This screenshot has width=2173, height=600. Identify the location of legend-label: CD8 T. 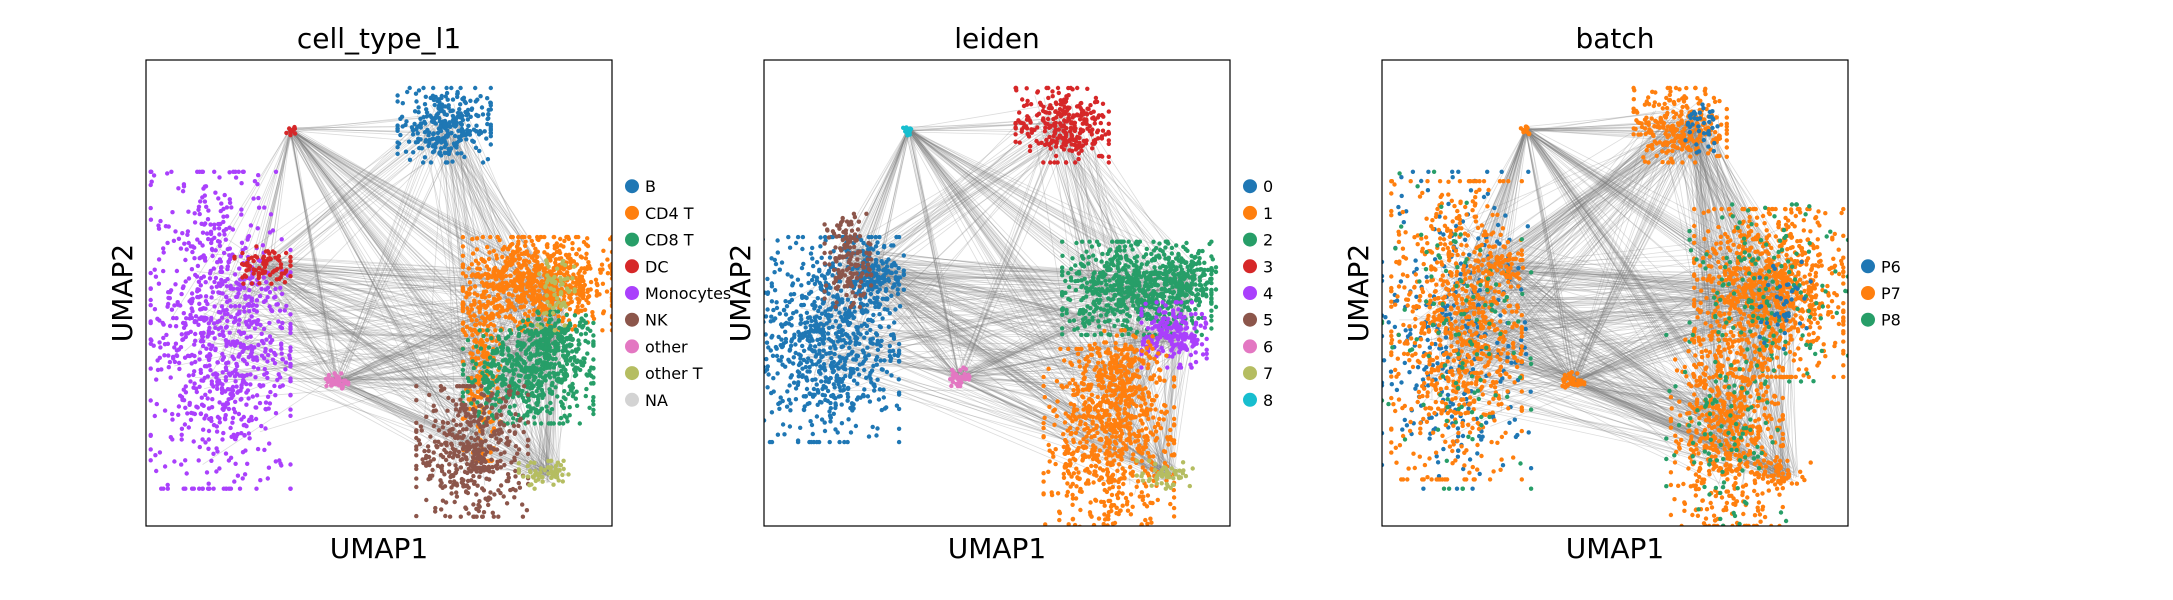
(669, 240).